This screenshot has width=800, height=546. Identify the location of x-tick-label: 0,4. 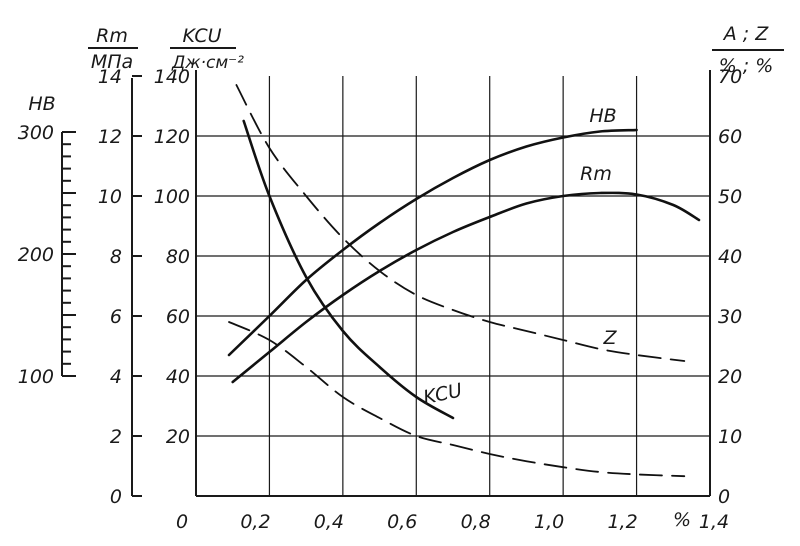
(329, 522).